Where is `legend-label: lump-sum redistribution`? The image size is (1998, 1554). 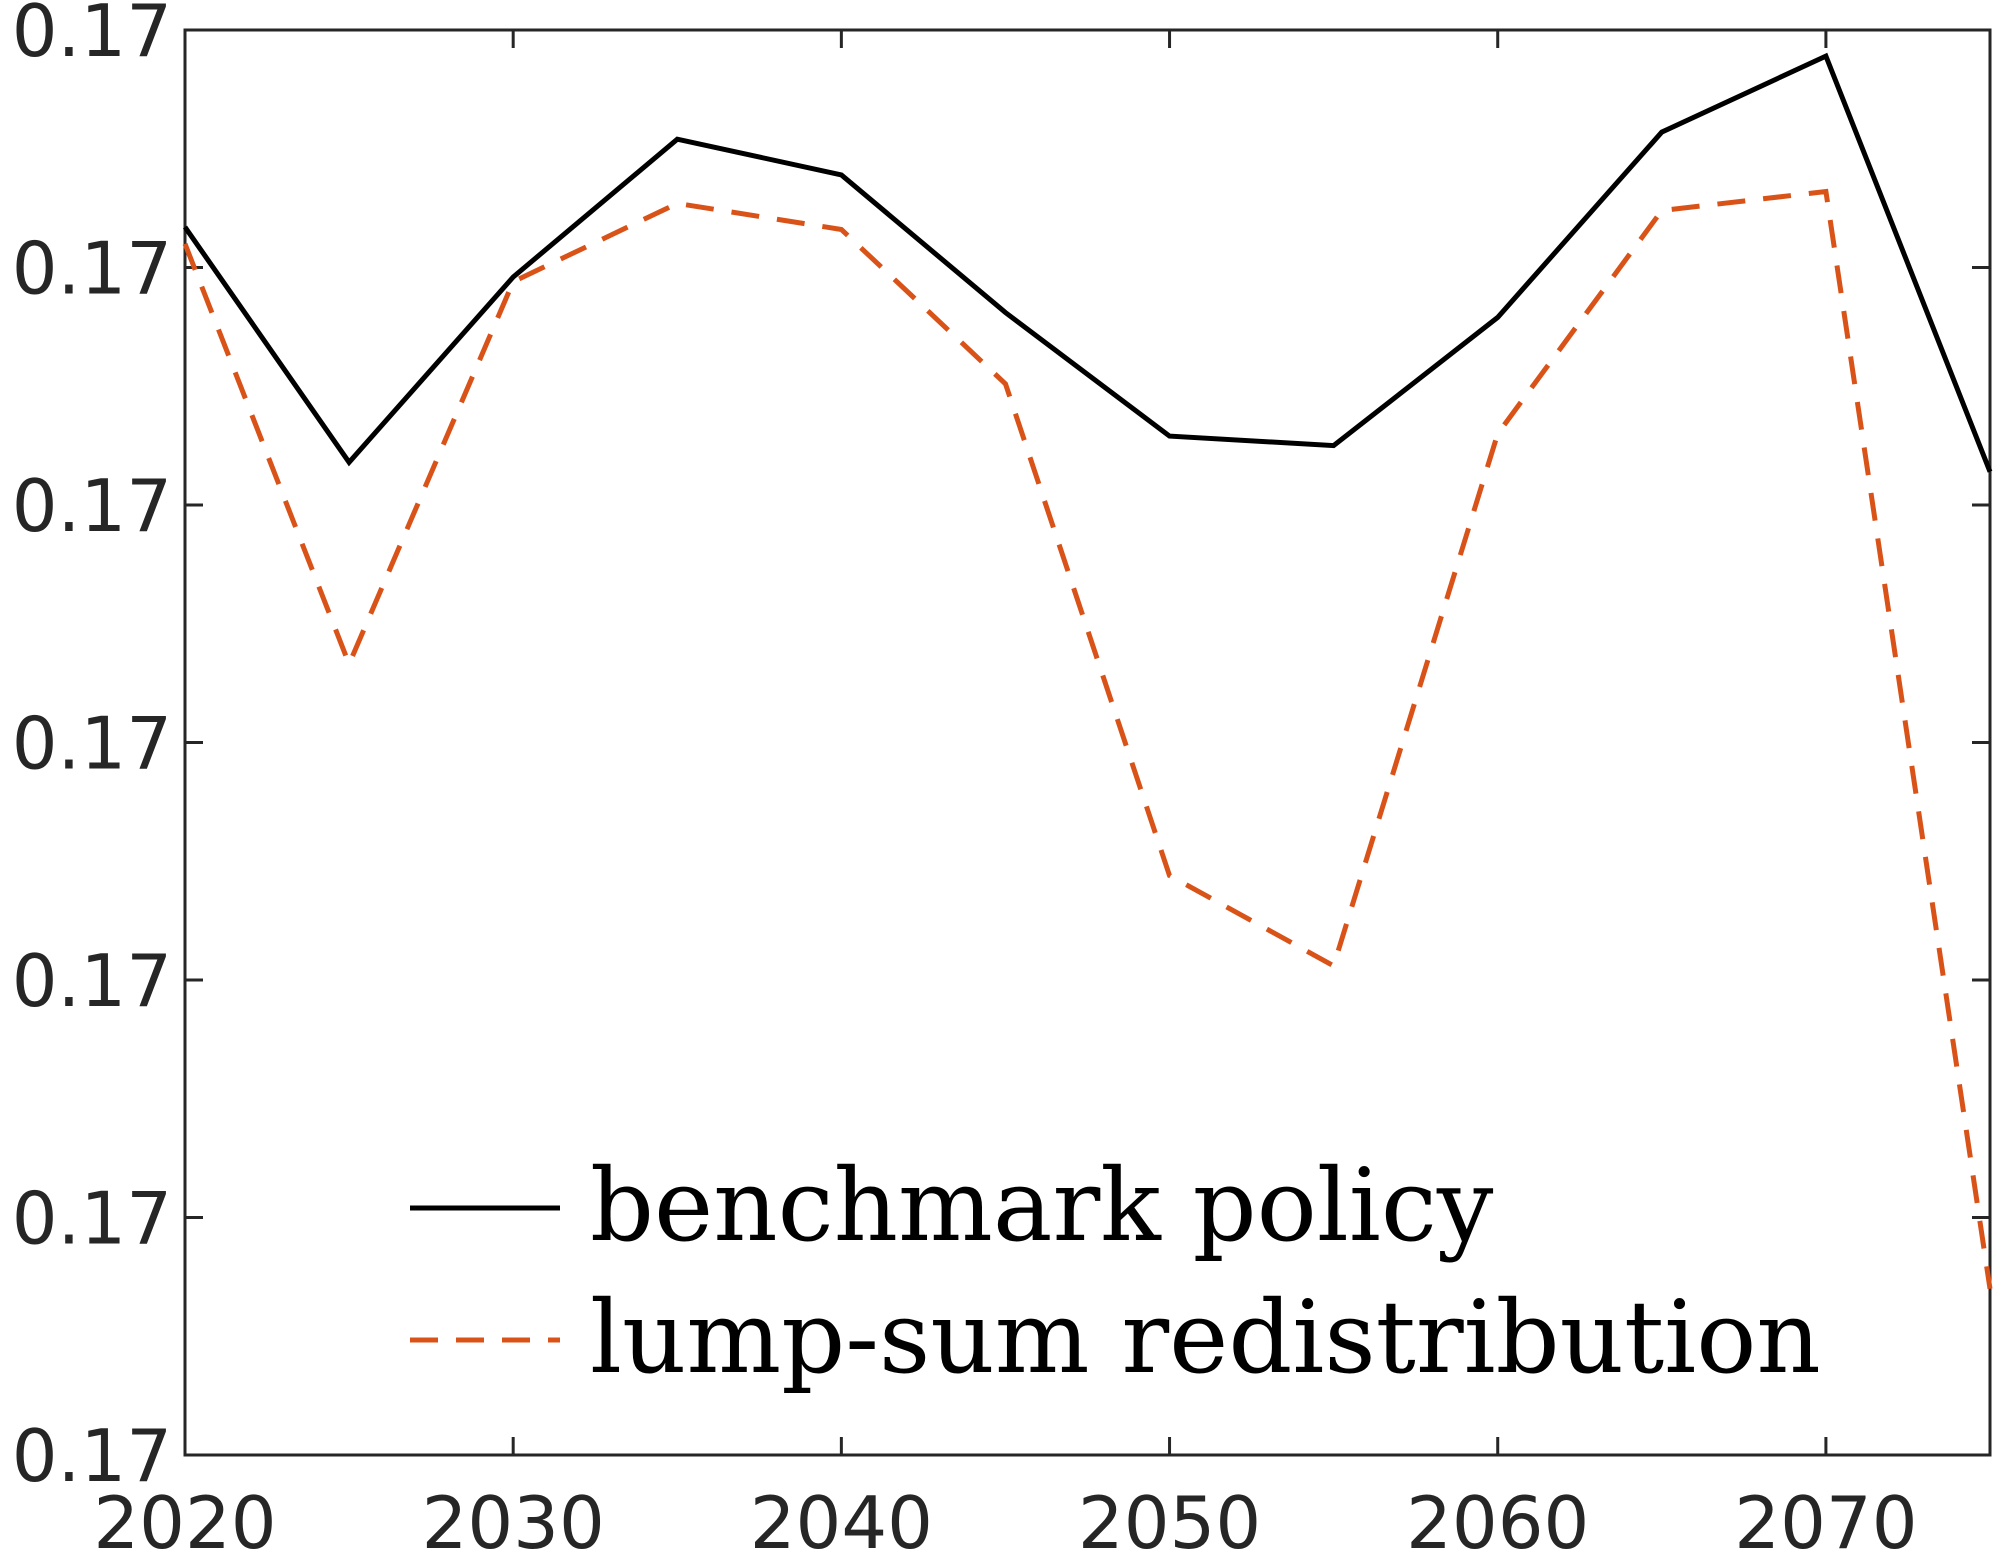 legend-label: lump-sum redistribution is located at coordinates (1205, 1337).